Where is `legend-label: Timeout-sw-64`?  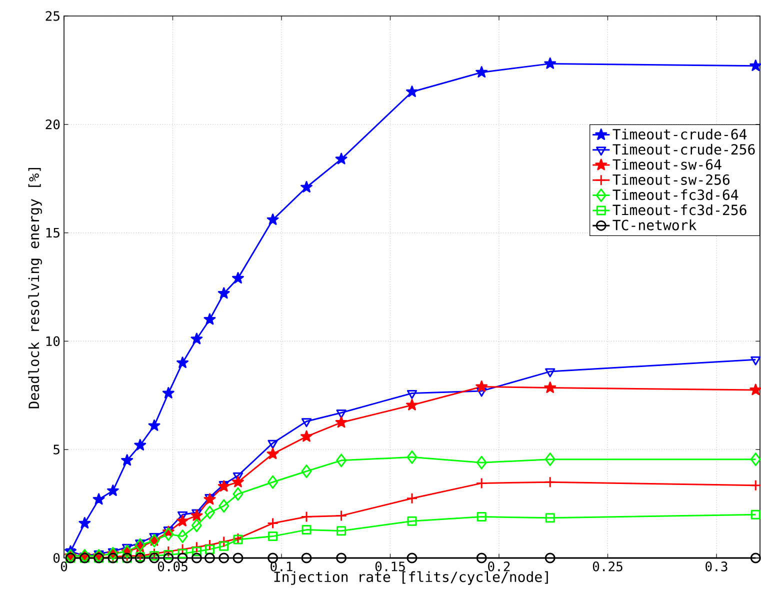 legend-label: Timeout-sw-64 is located at coordinates (667, 164).